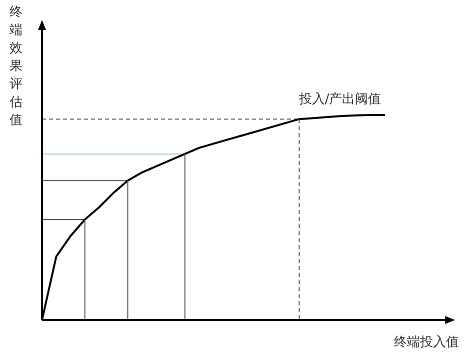 Image resolution: width=467 pixels, height=357 pixels. What do you see at coordinates (340, 99) in the screenshot?
I see `text: 投入/产出阈值` at bounding box center [340, 99].